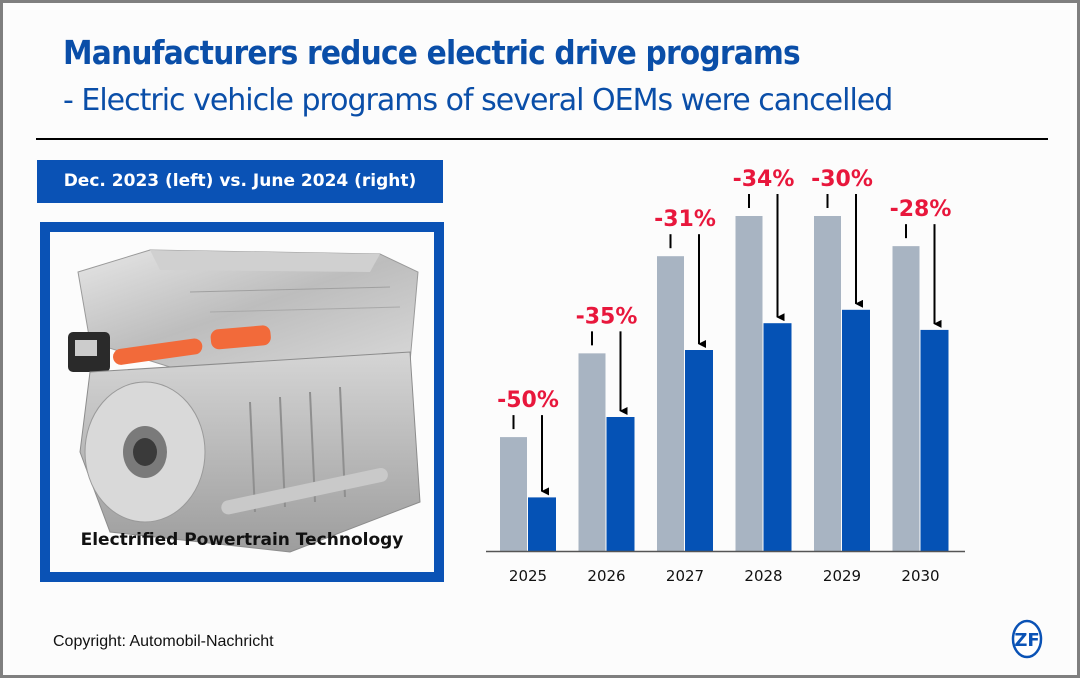 The width and height of the screenshot is (1080, 678). I want to click on image-caption: Electrified Powertrain Technology, so click(242, 540).